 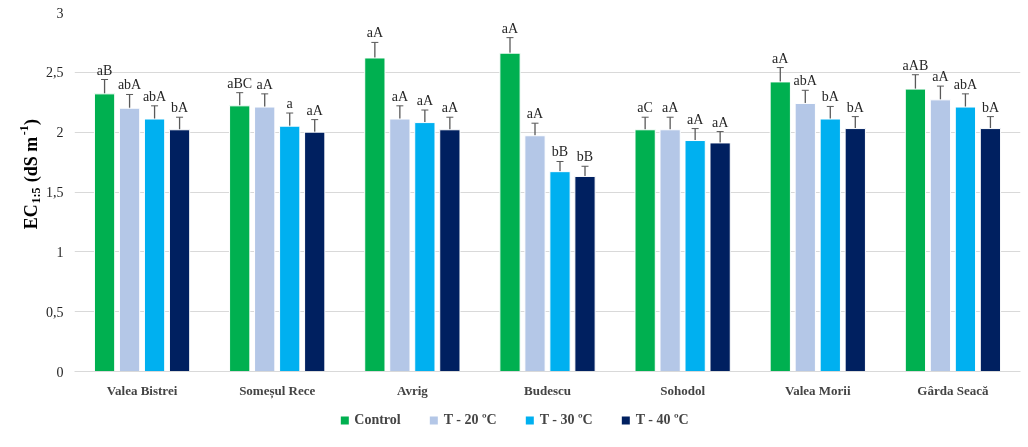 What do you see at coordinates (55, 73) in the screenshot?
I see `y-tick-label: 2,5` at bounding box center [55, 73].